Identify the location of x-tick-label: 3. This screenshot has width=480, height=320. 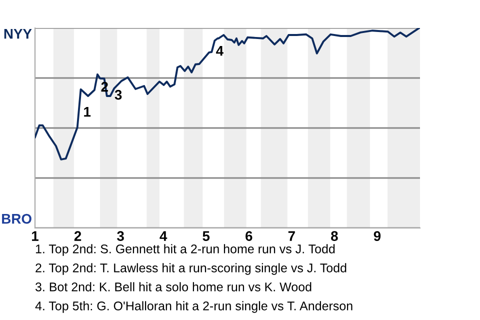
(120, 236).